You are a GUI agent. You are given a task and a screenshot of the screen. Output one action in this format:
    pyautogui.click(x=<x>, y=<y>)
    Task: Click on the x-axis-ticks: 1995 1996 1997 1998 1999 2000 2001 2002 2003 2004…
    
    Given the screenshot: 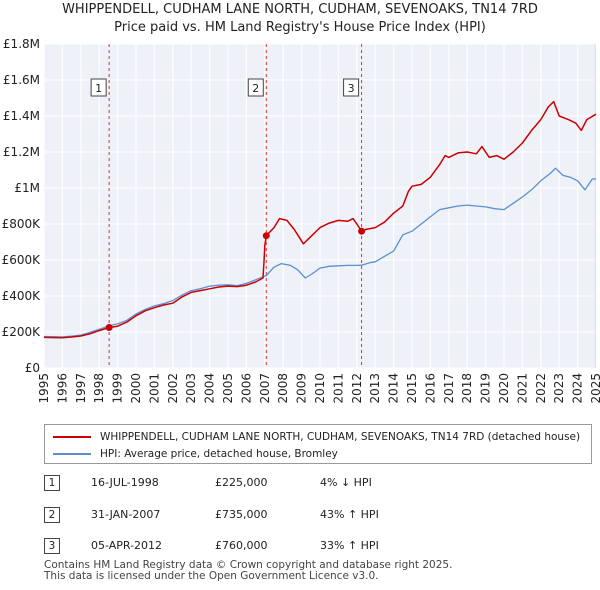 What is the action you would take?
    pyautogui.click(x=318, y=388)
    